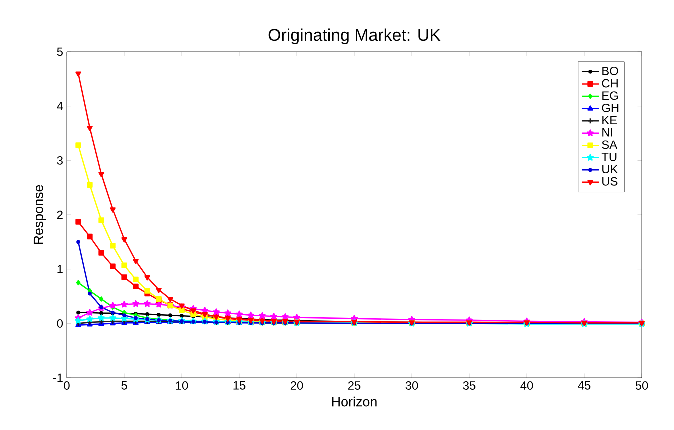 This screenshot has width=674, height=430. I want to click on legend-label: BO, so click(610, 71).